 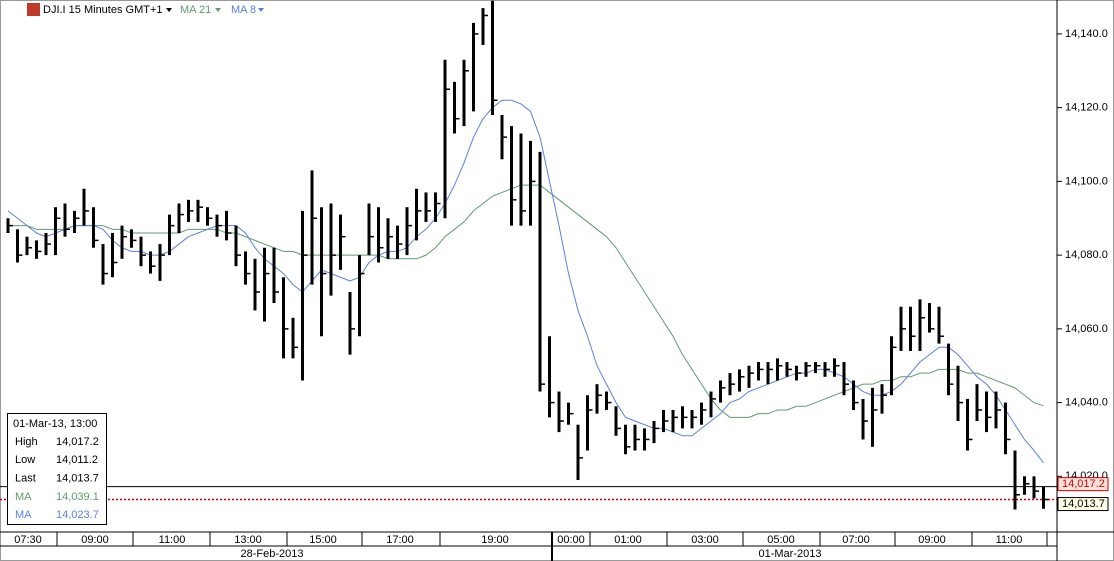 What do you see at coordinates (28, 540) in the screenshot?
I see `x-tick-label: 07:30` at bounding box center [28, 540].